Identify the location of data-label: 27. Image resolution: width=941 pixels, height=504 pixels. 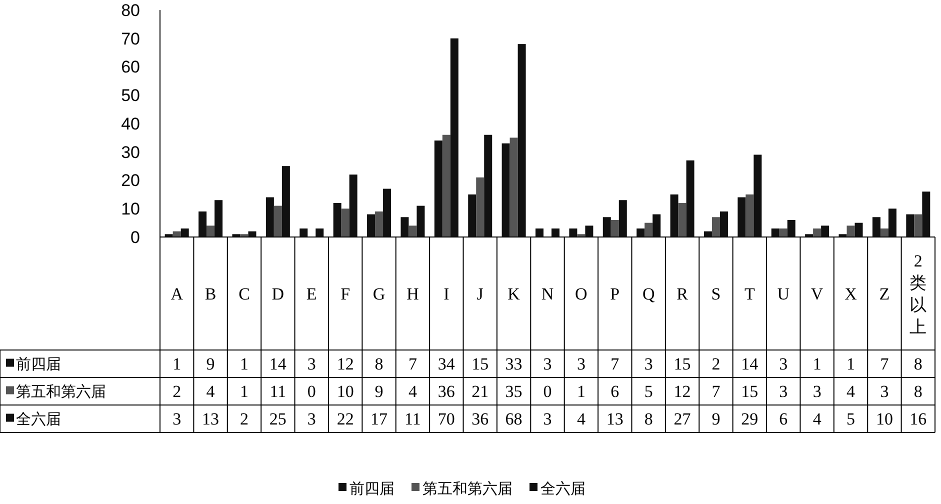
(683, 419).